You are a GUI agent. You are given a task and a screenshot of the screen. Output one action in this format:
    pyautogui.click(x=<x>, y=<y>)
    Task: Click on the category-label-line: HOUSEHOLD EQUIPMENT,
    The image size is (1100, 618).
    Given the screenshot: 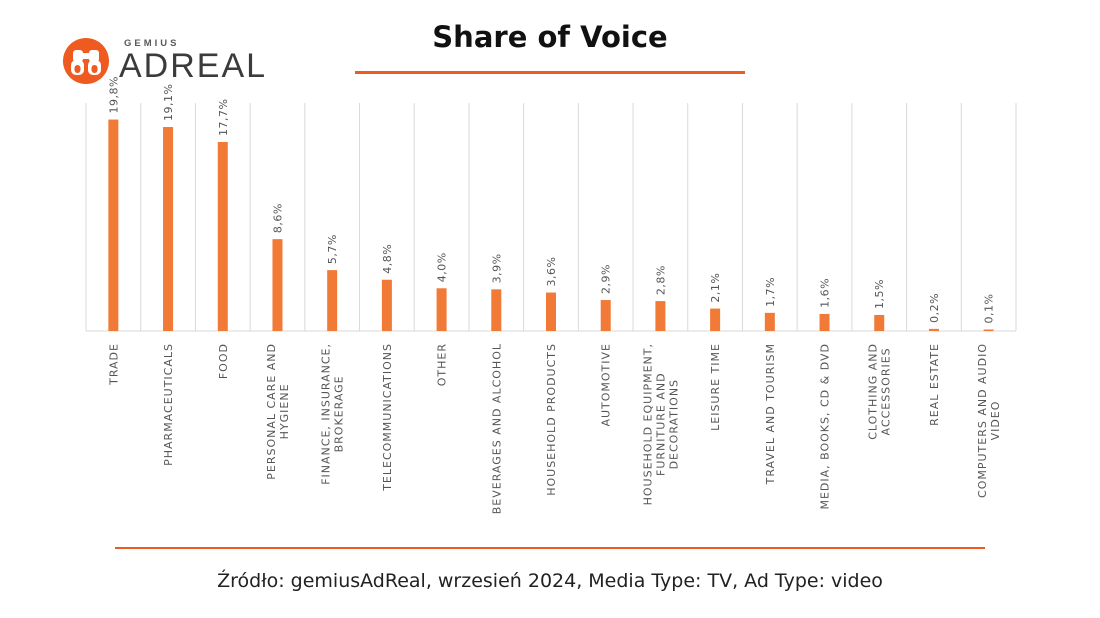 What is the action you would take?
    pyautogui.click(x=647, y=424)
    